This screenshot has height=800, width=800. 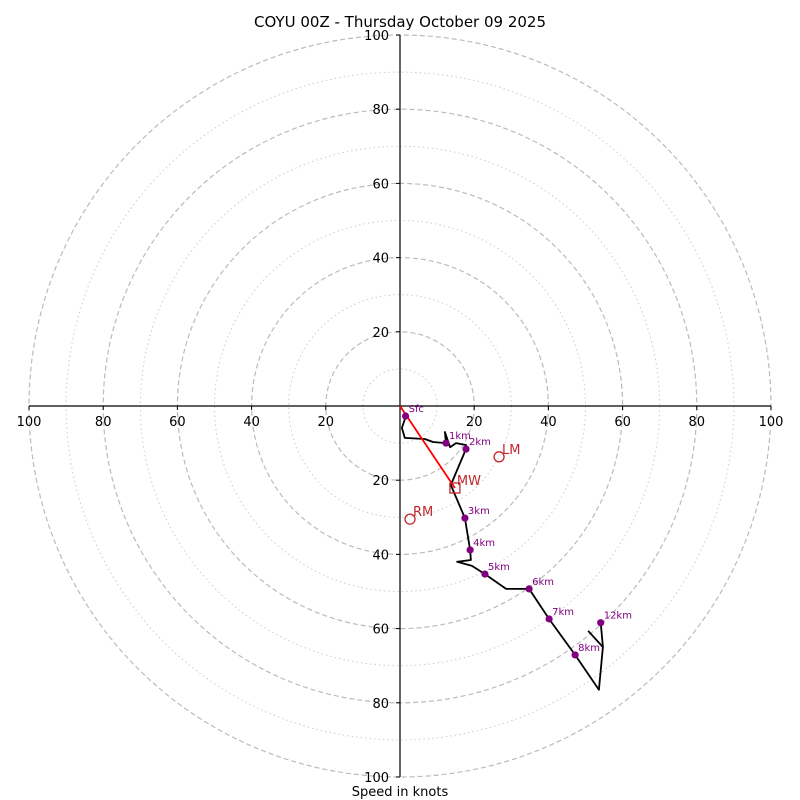 I want to click on height-label-7km: 7km, so click(x=563, y=612).